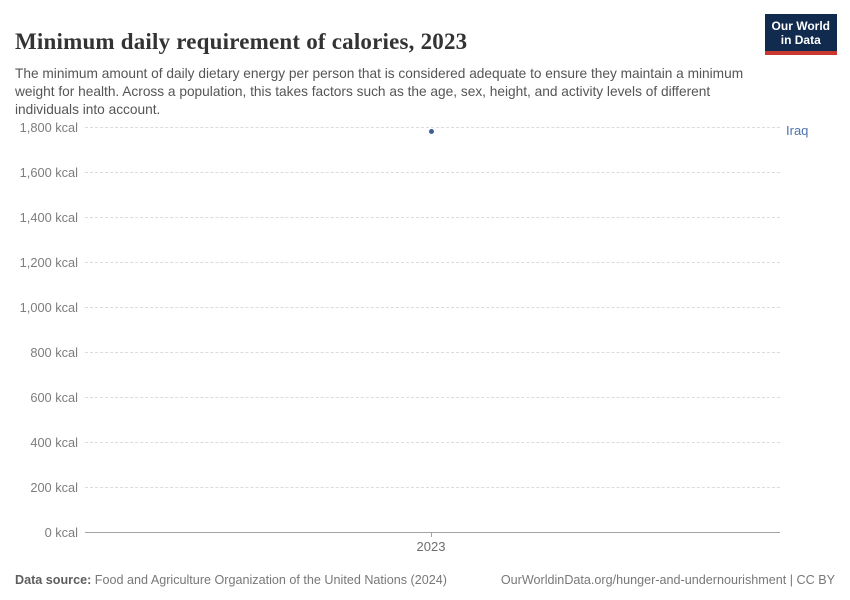 The height and width of the screenshot is (600, 850). Describe the element at coordinates (431, 131) in the screenshot. I see `data-point-iraq` at that location.